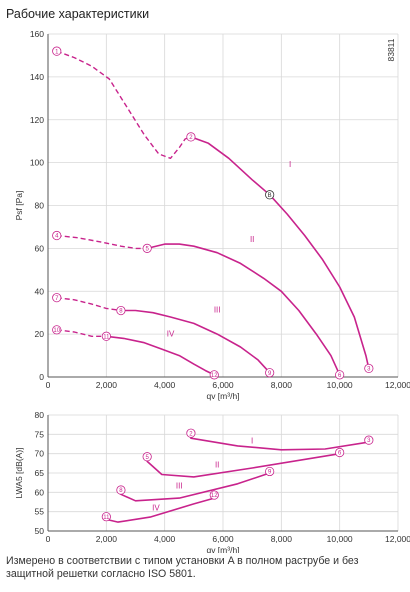 This screenshot has width=410, height=592. Describe the element at coordinates (81, 333) in the screenshot. I see `series-IV-dashed-line` at that location.